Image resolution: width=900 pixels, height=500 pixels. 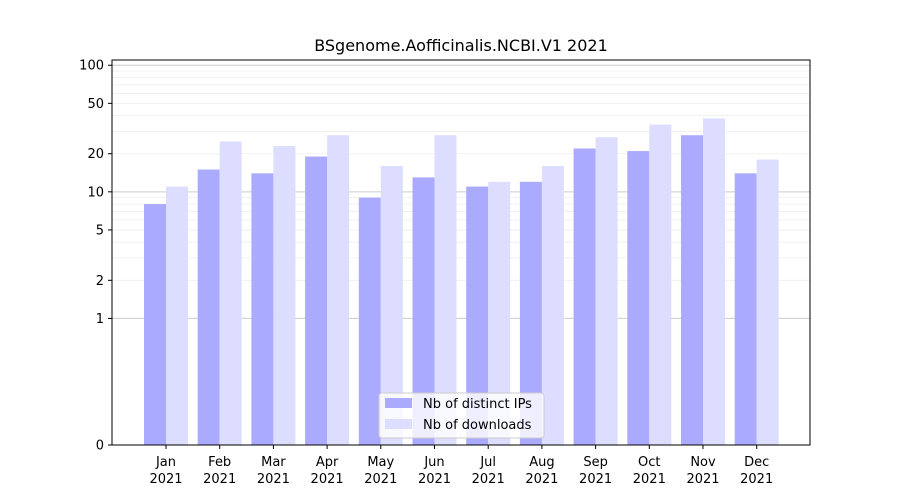 I want to click on x-tick-label-month: Oct, so click(x=649, y=462).